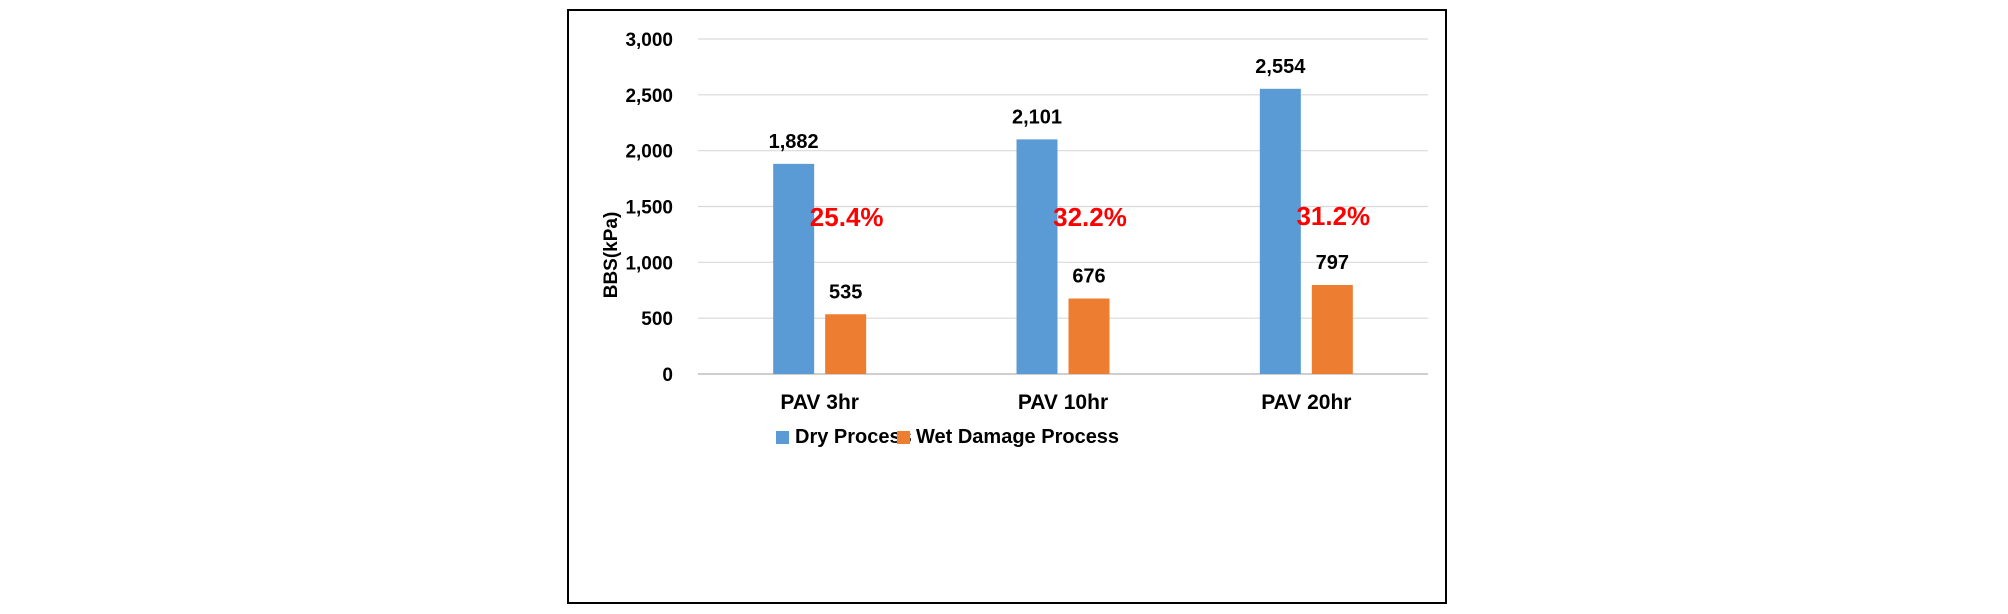 The image size is (2008, 614). I want to click on legend-label: Dry Process, so click(853, 437).